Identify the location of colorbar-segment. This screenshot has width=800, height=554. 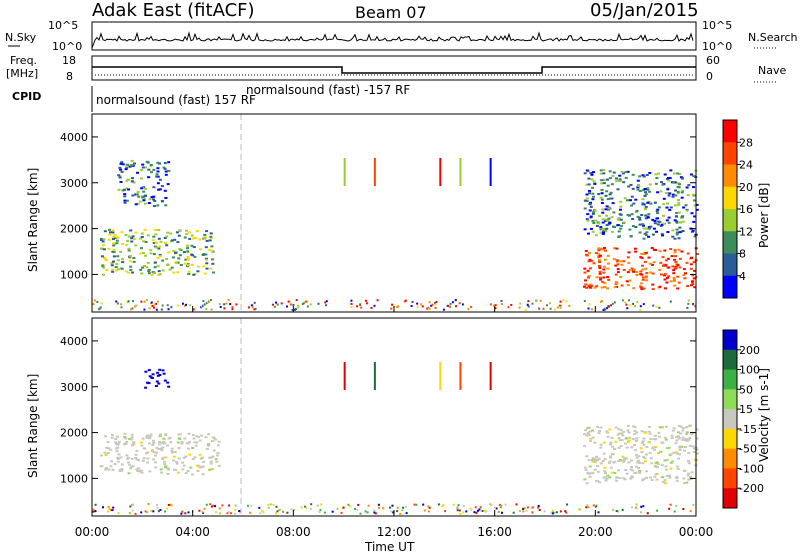
(730, 360).